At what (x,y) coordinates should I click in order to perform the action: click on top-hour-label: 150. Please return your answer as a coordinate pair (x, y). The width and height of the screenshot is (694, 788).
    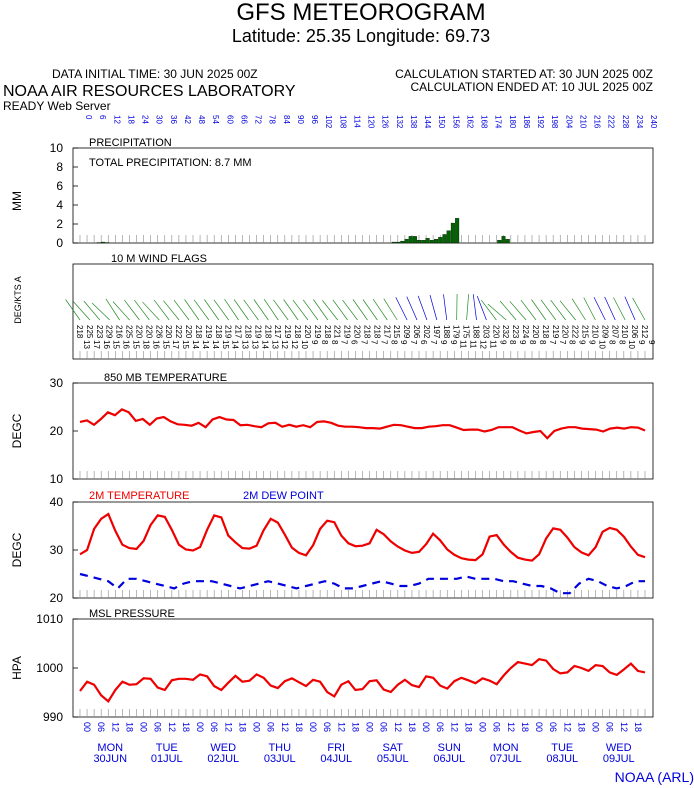
    Looking at the image, I should click on (441, 122).